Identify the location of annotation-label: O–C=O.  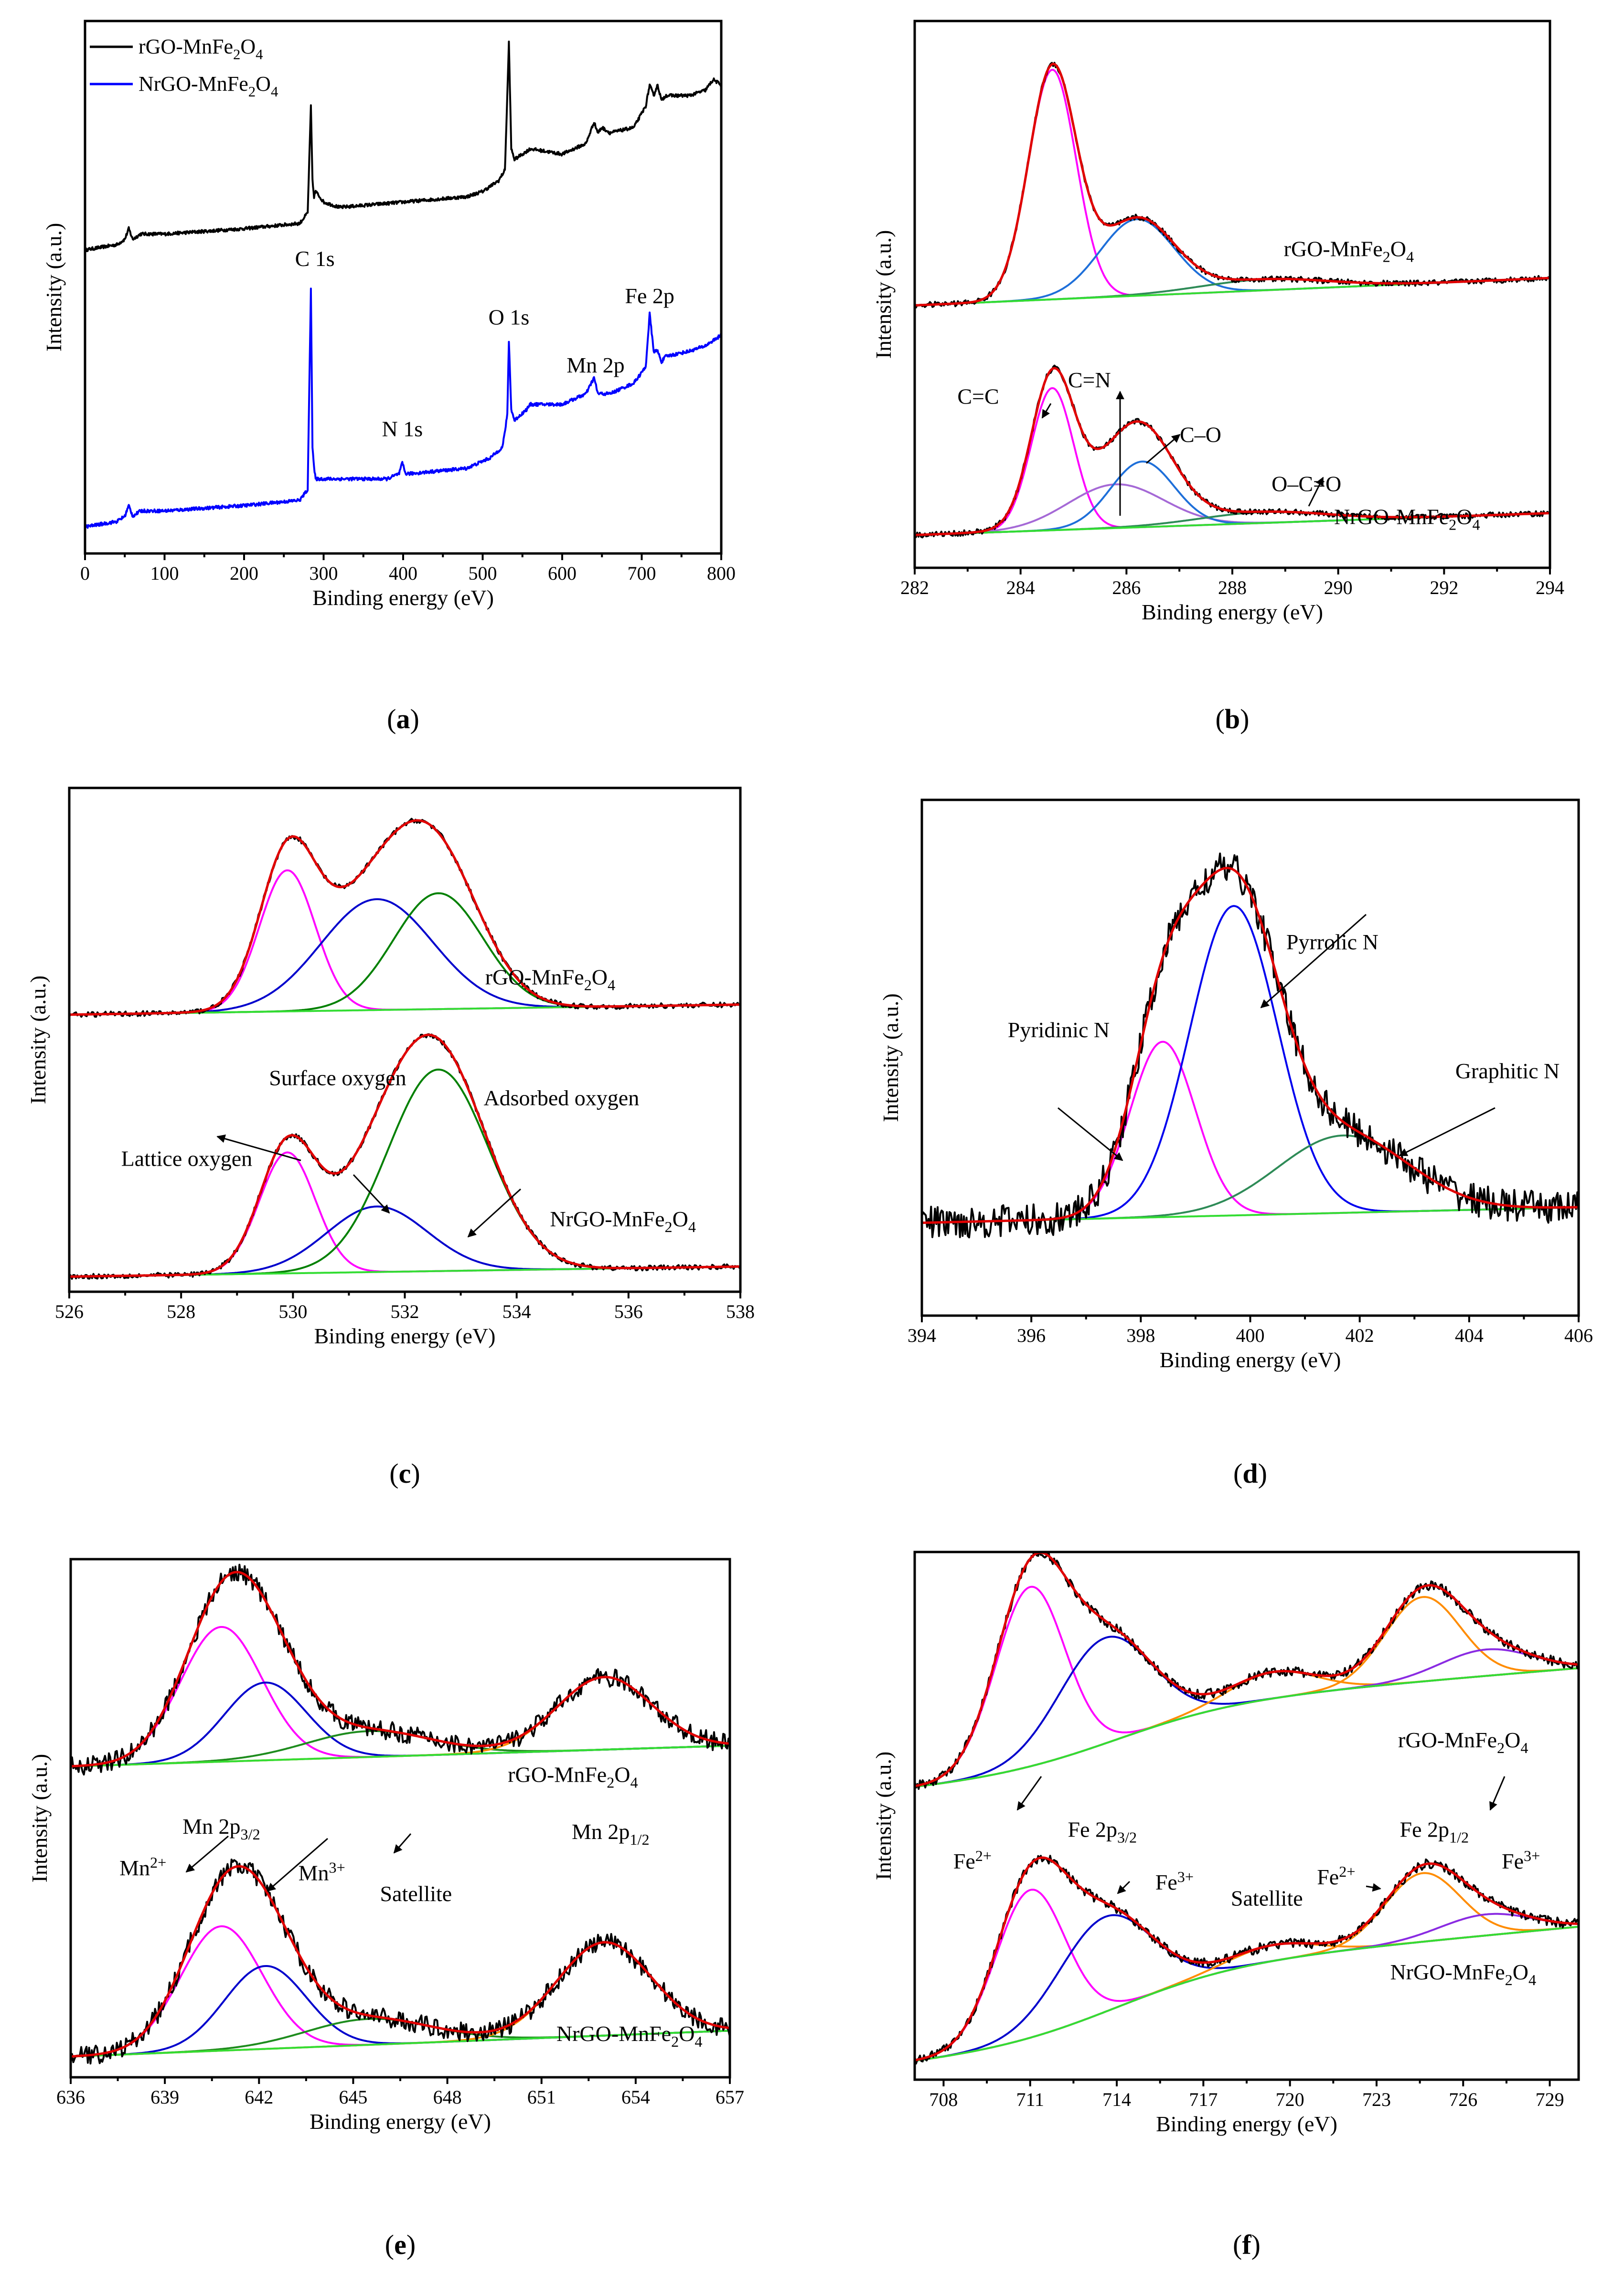
(1306, 484).